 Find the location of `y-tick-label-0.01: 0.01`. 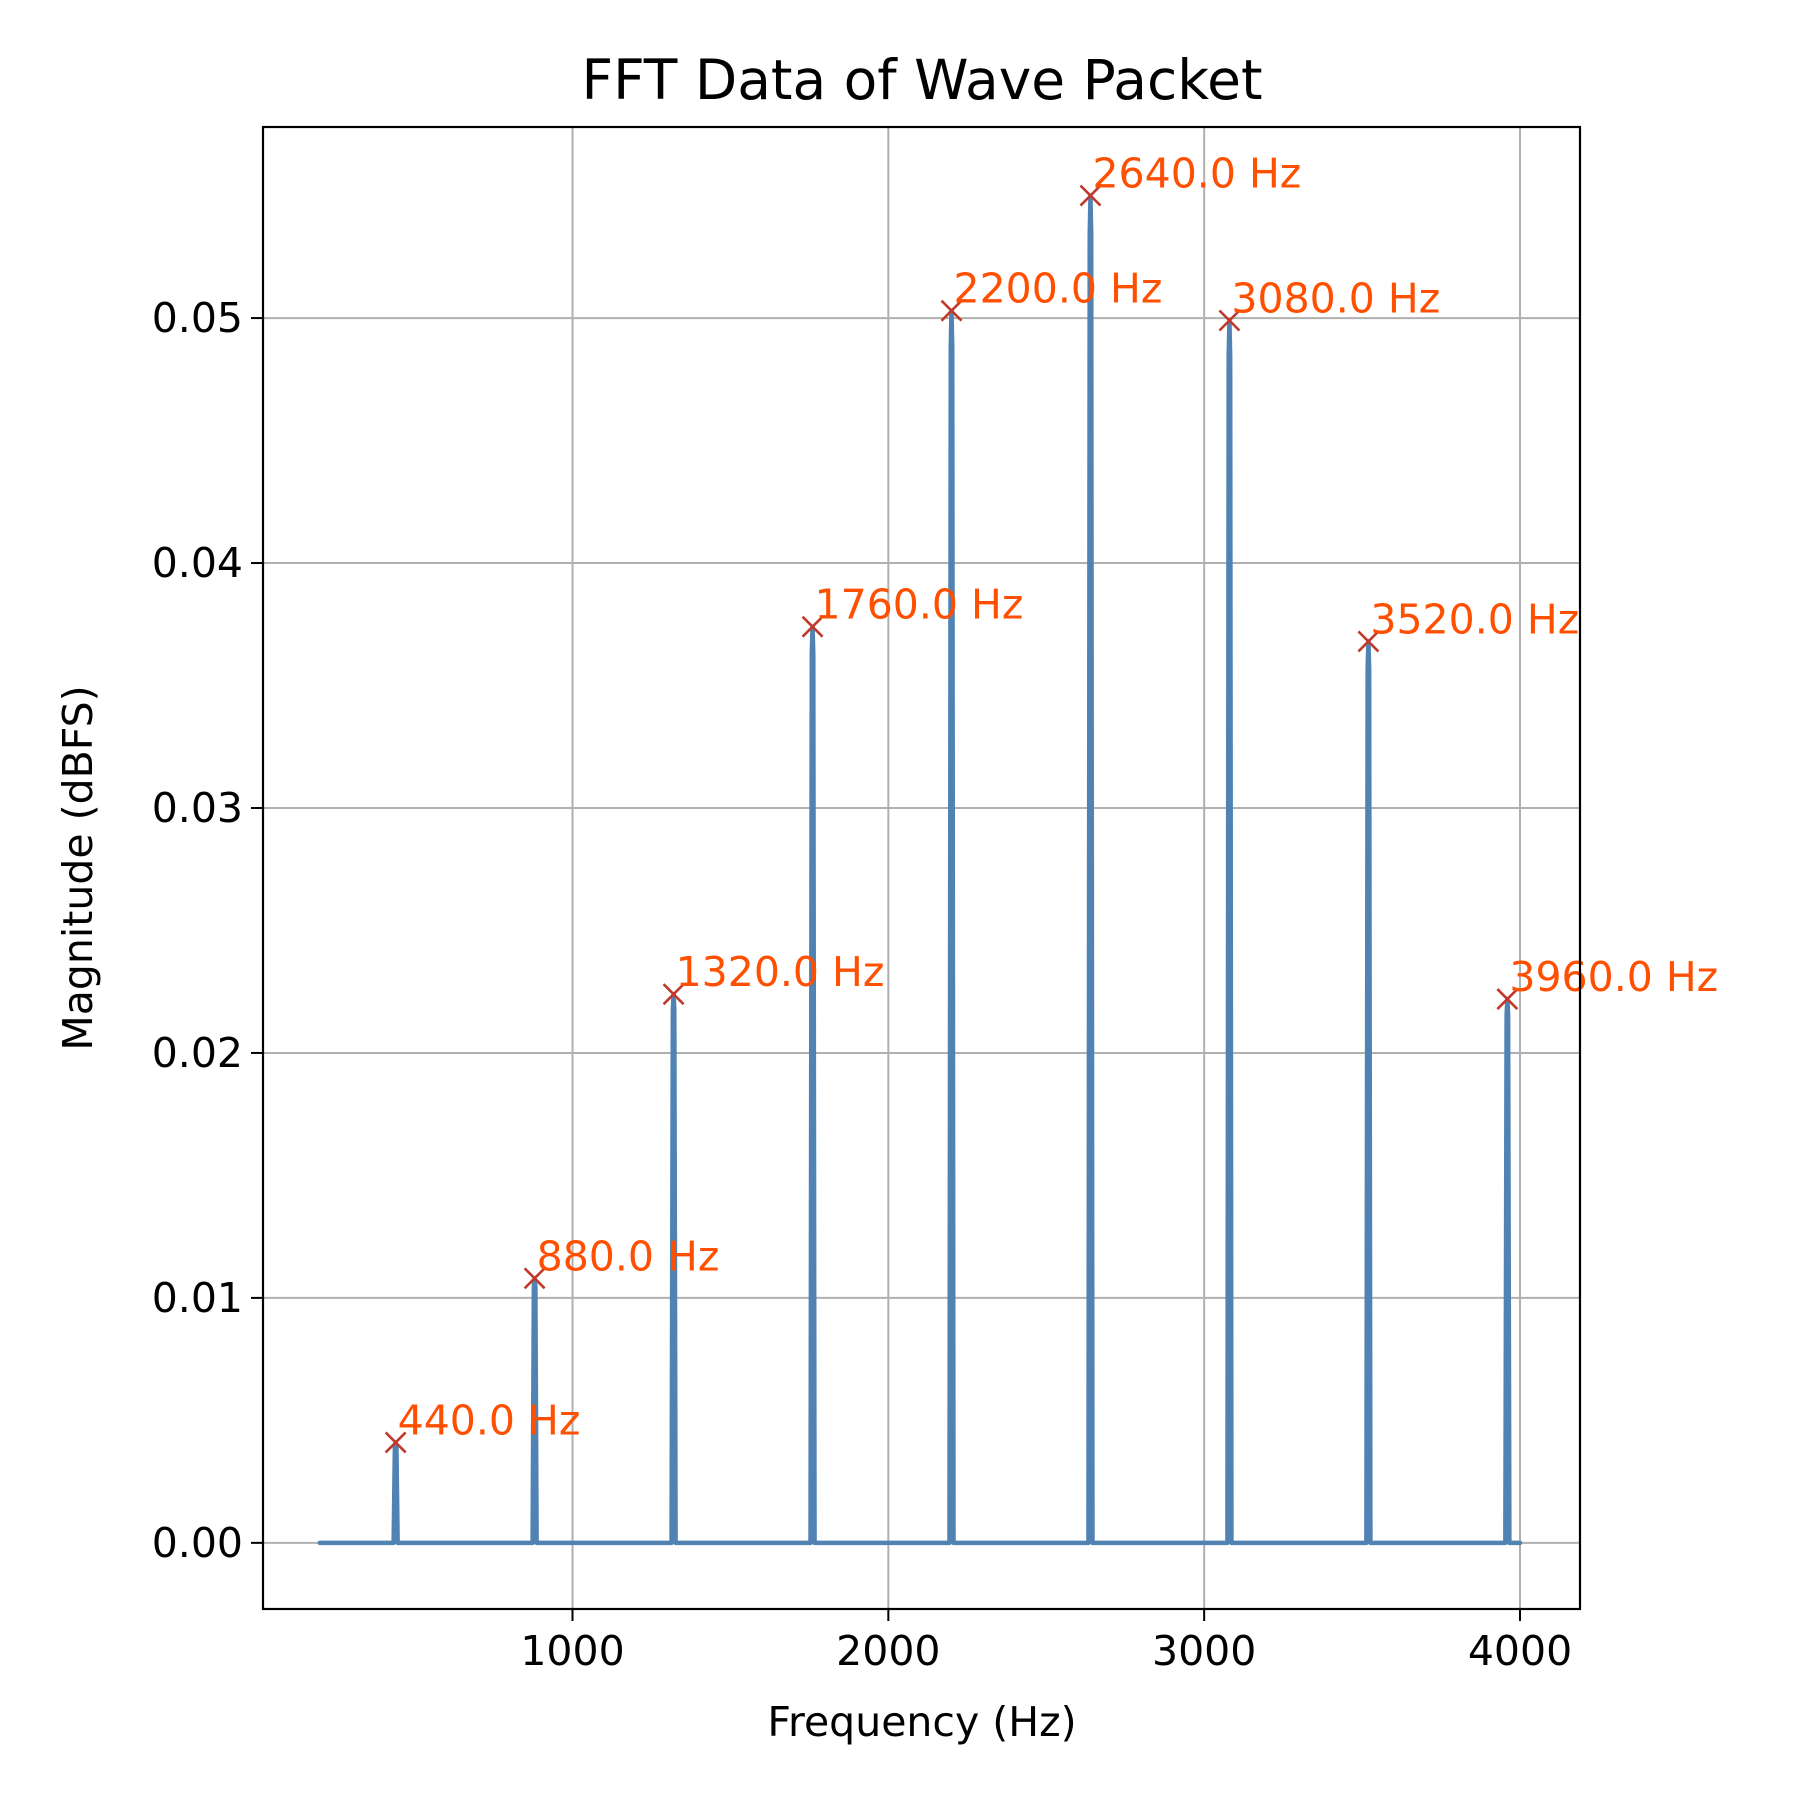

y-tick-label-0.01: 0.01 is located at coordinates (197, 1298).